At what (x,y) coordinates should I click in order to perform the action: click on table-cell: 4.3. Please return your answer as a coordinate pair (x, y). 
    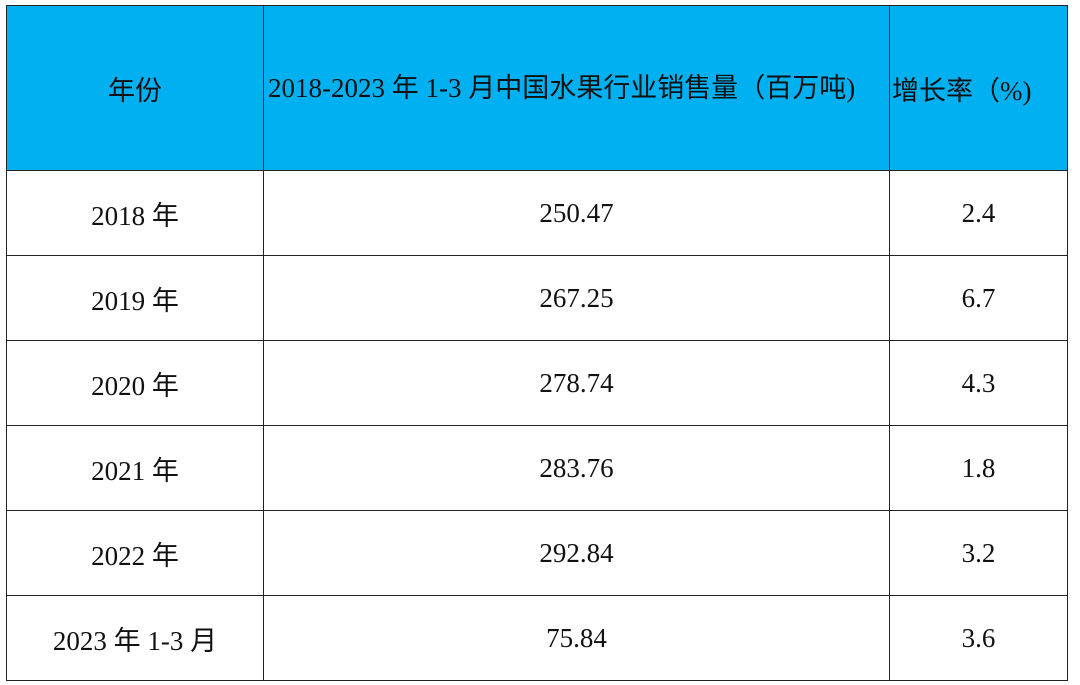
    Looking at the image, I should click on (978, 383).